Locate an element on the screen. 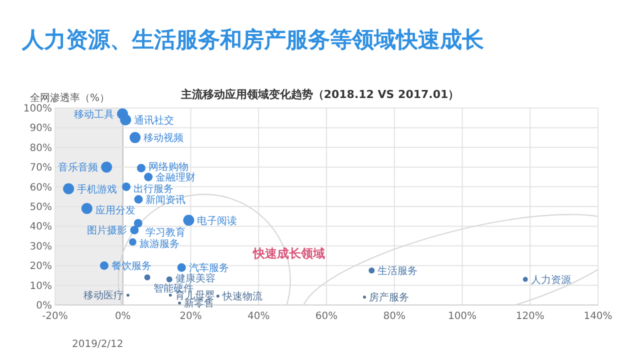  y-axis-title: 全网渗透率（%） is located at coordinates (70, 98).